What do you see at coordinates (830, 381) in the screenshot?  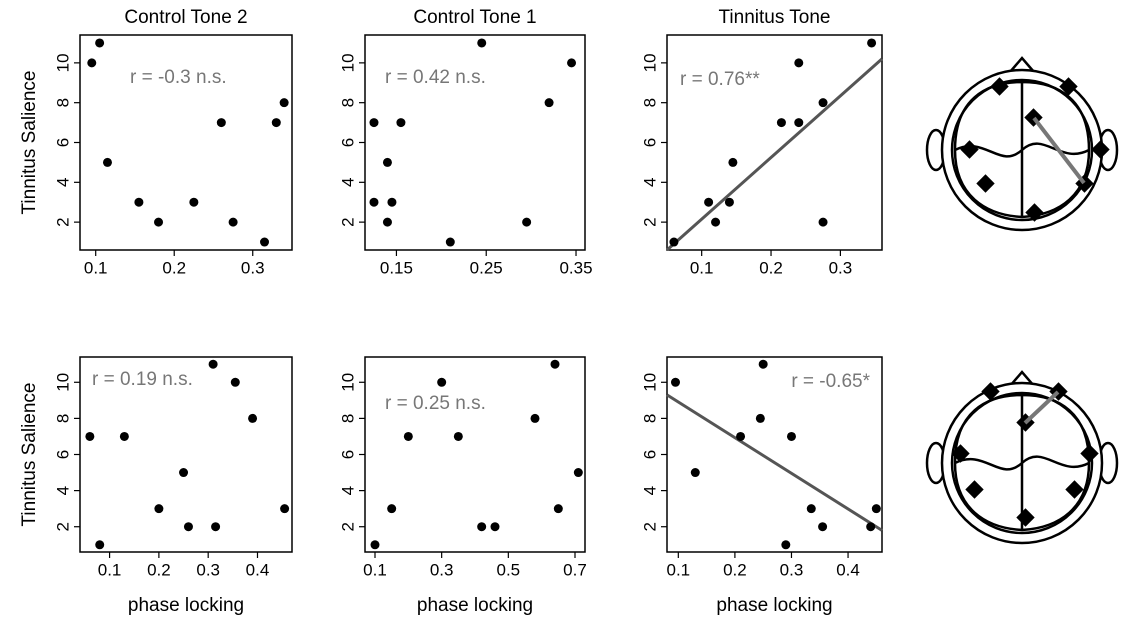 I see `annotation: r = -0.65*` at bounding box center [830, 381].